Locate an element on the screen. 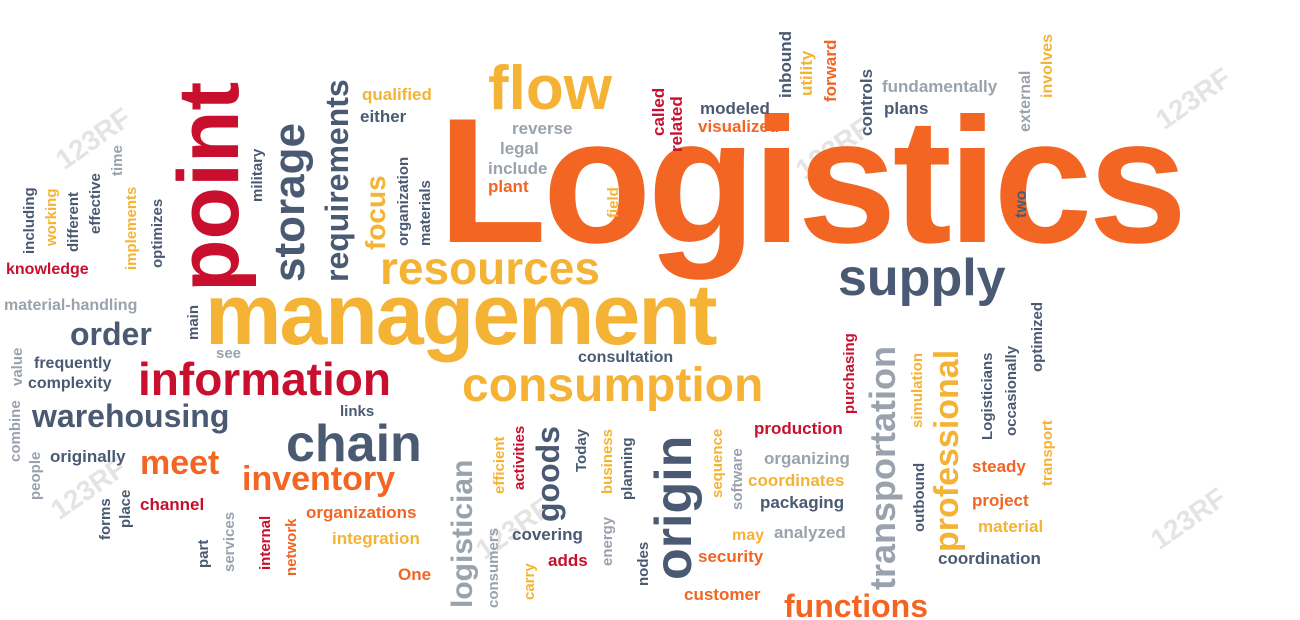  word: coordinates is located at coordinates (796, 480).